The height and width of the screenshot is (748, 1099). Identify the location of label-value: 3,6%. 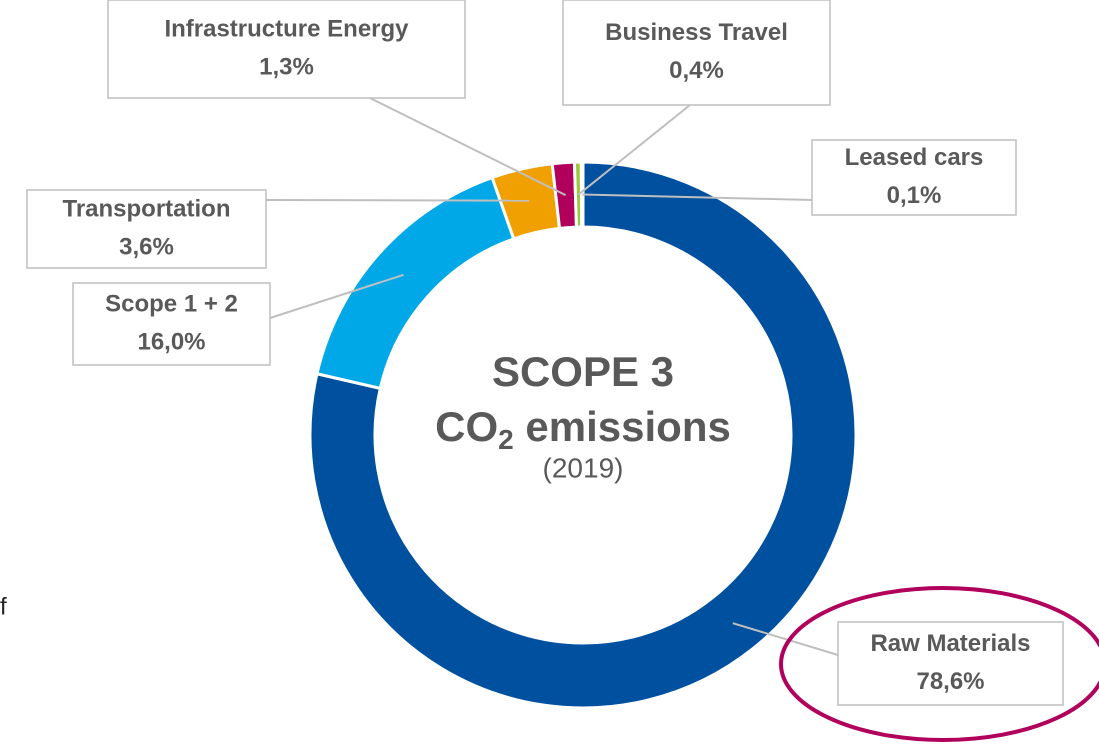
(146, 246).